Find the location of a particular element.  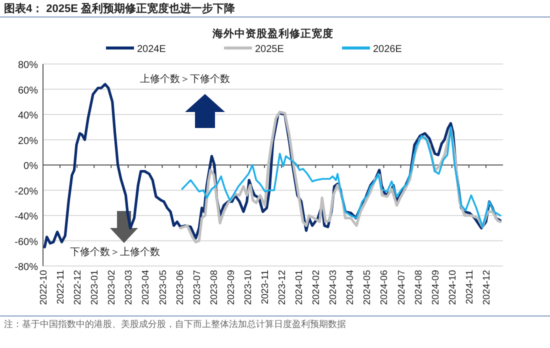

y-tick-label: -40% is located at coordinates (26, 217).